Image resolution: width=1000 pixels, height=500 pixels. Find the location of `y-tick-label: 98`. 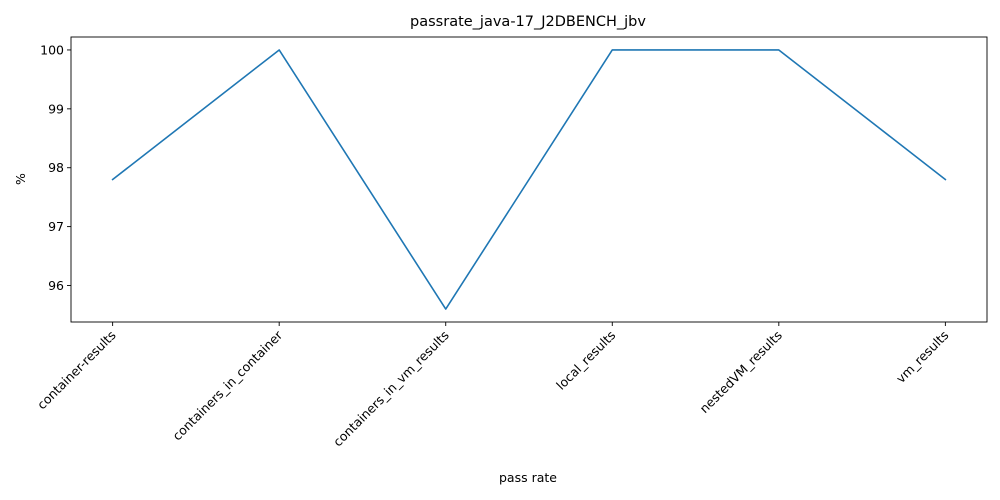

y-tick-label: 98 is located at coordinates (56, 167).